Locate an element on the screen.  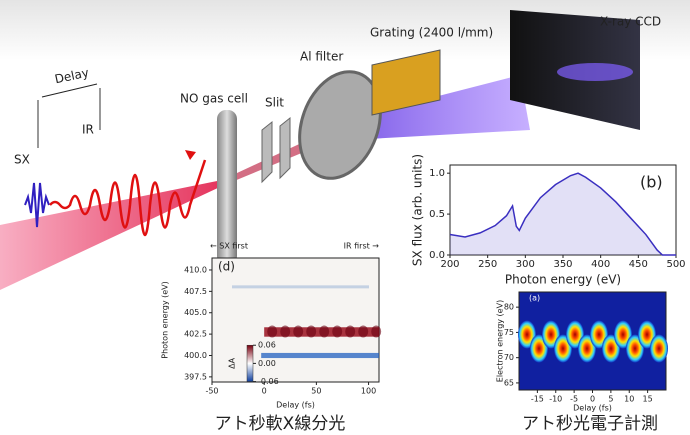
arrow is located at coordinates (190, 155).